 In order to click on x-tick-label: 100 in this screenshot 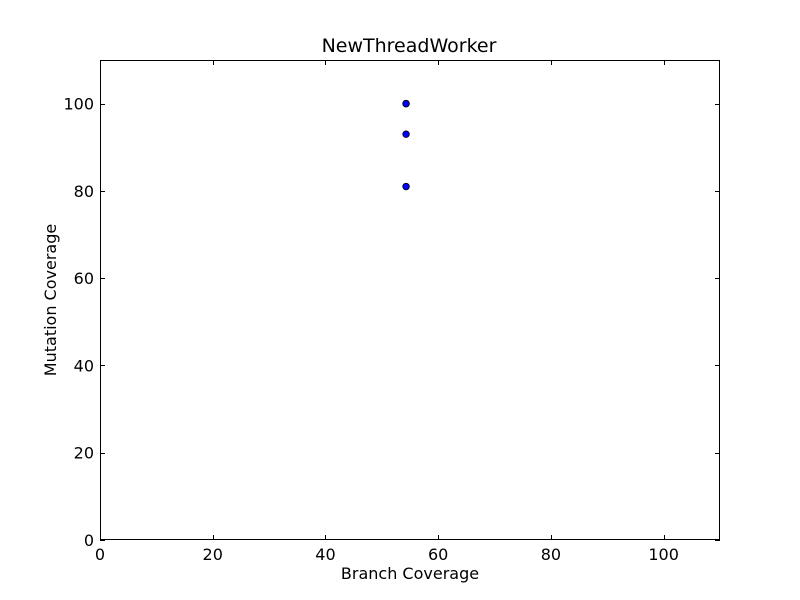, I will do `click(663, 554)`.